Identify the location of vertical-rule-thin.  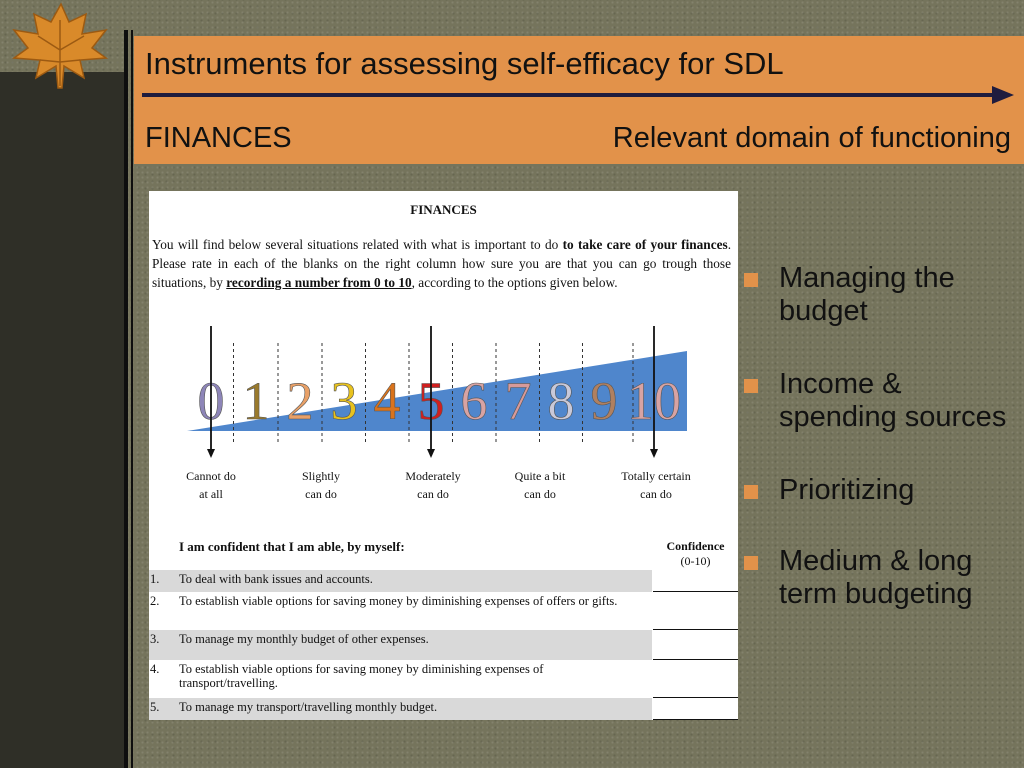
(132, 399).